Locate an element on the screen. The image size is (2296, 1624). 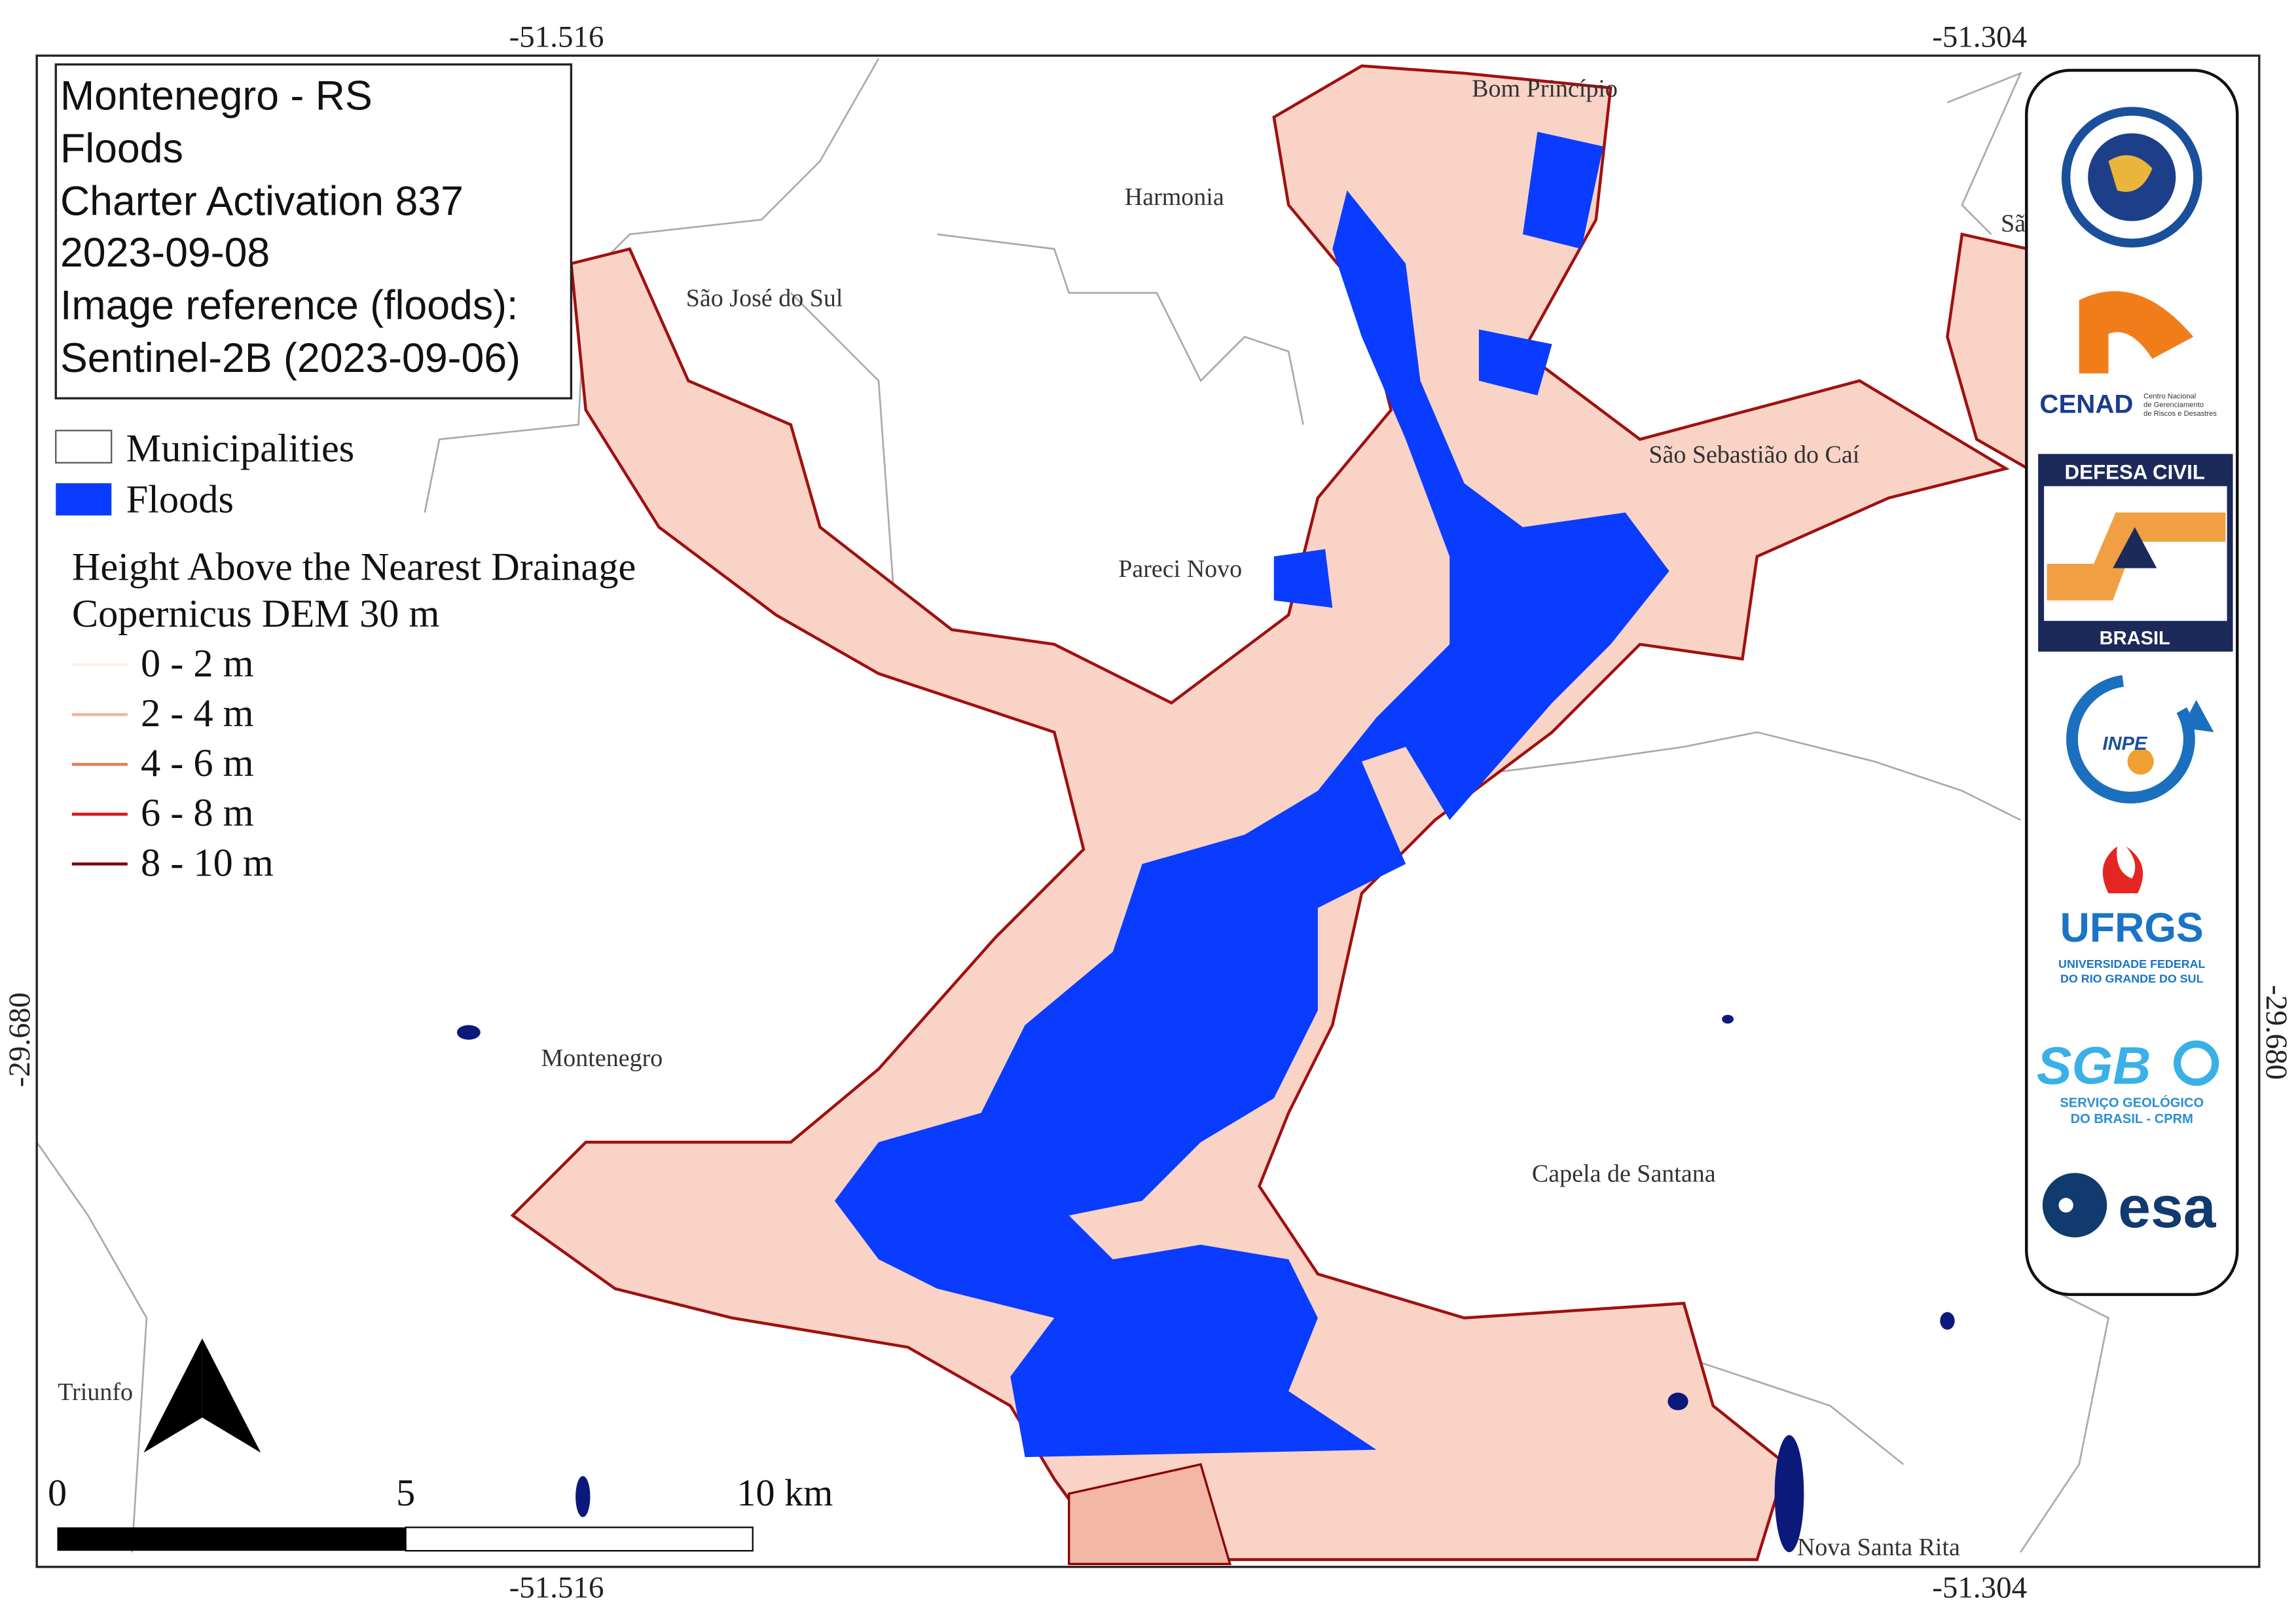
defesa-mark is located at coordinates (2136, 556).